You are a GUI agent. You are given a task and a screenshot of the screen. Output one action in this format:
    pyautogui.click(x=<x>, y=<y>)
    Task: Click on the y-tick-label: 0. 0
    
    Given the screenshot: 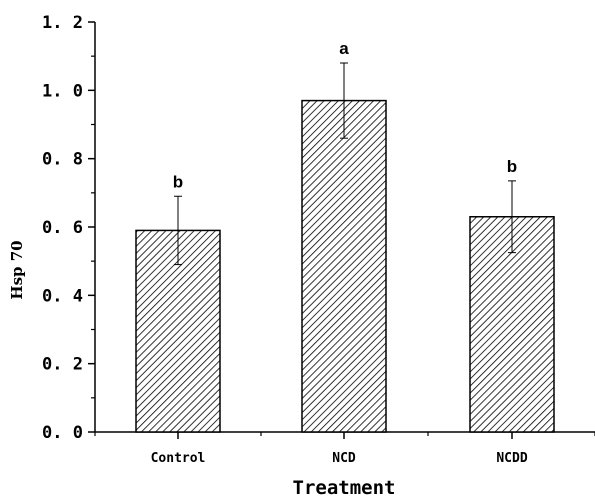 What is the action you would take?
    pyautogui.click(x=62, y=433)
    